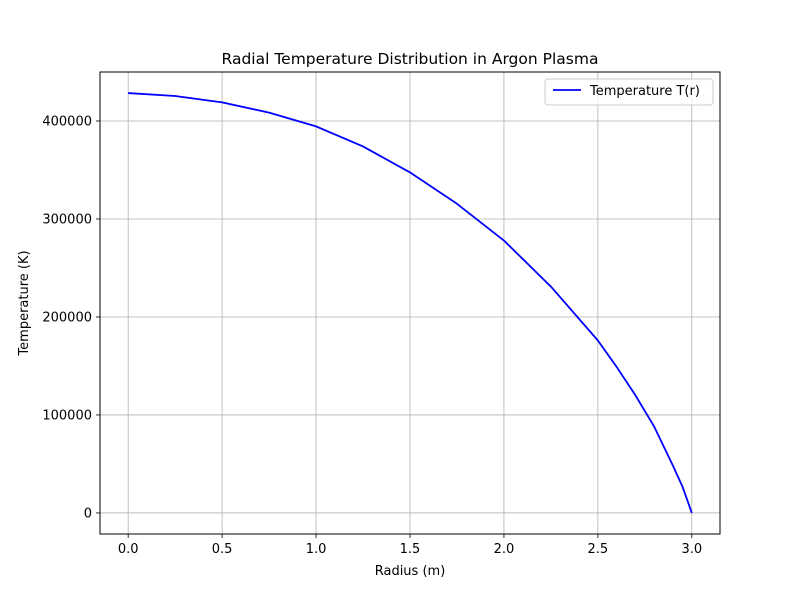  Describe the element at coordinates (410, 571) in the screenshot. I see `x-axis-label: Radius (m)` at that location.